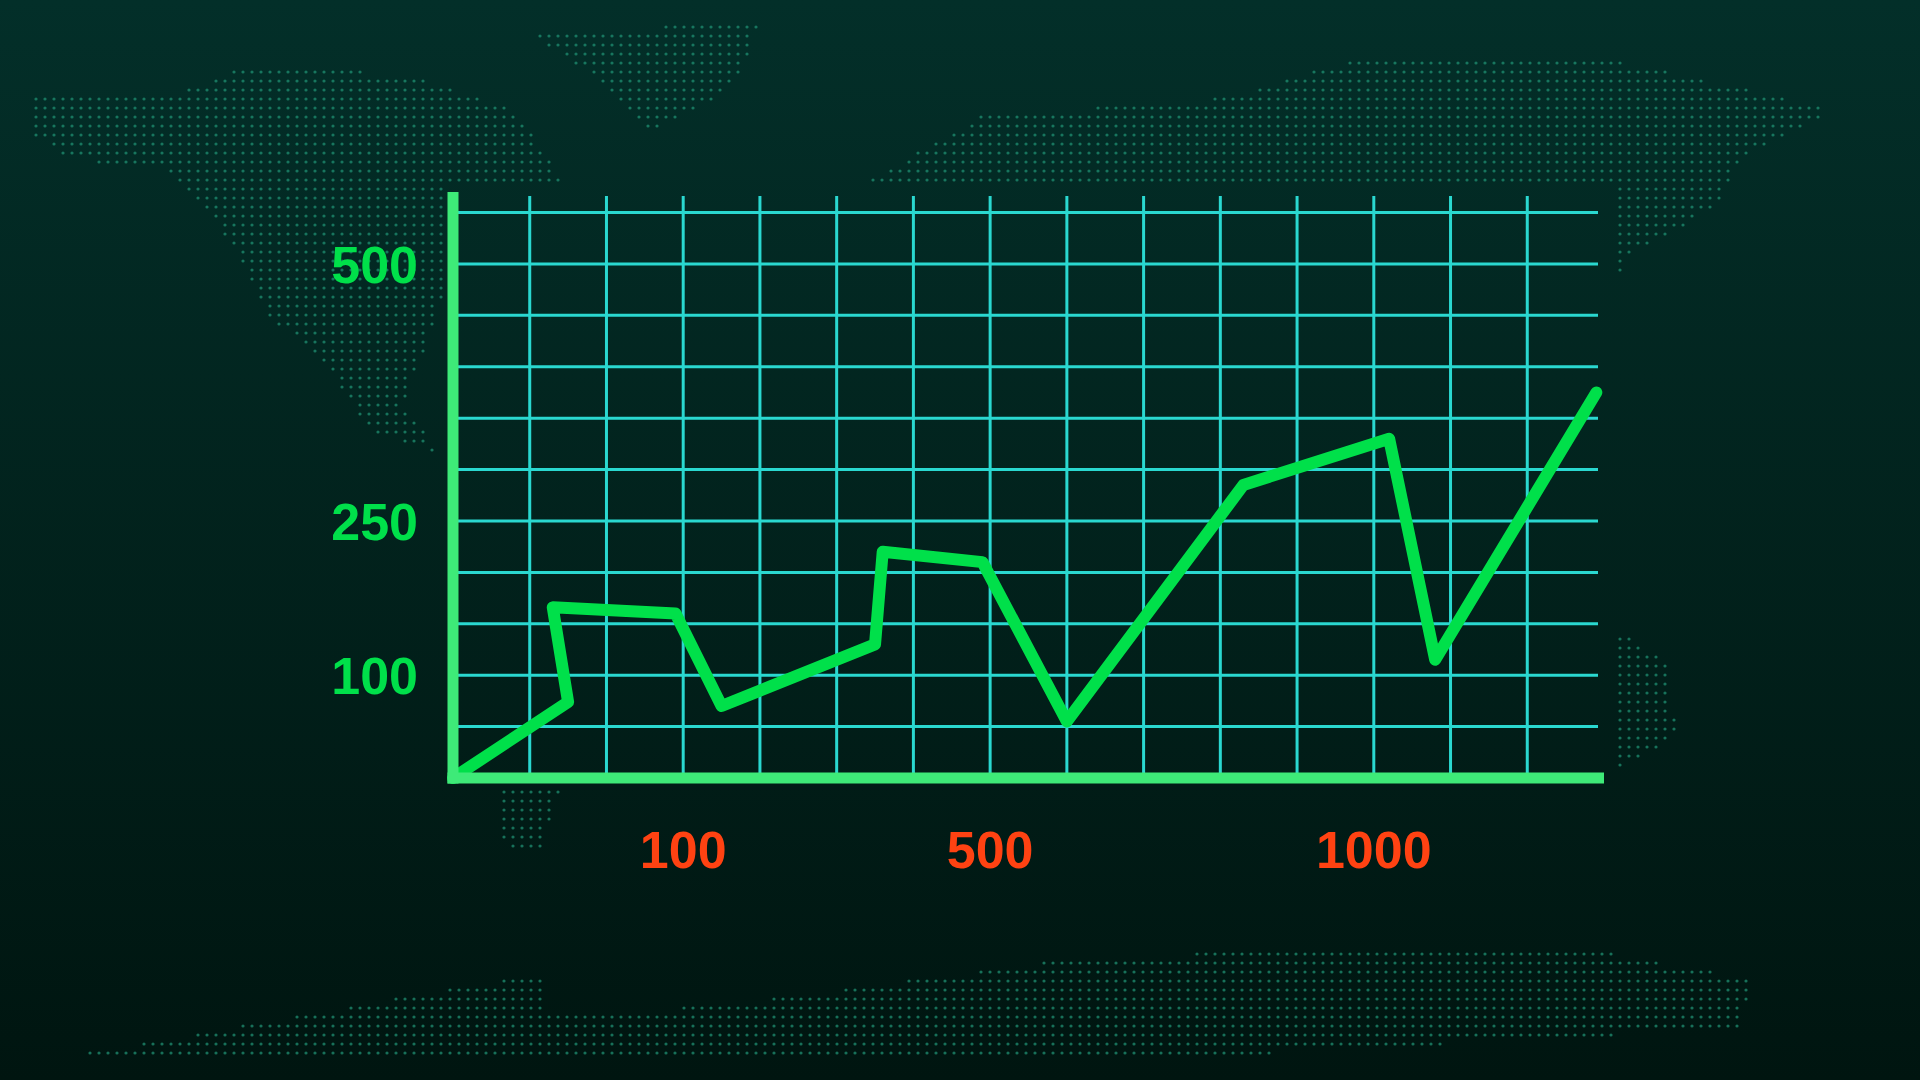  I want to click on x-tick-label: 1000, so click(1373, 850).